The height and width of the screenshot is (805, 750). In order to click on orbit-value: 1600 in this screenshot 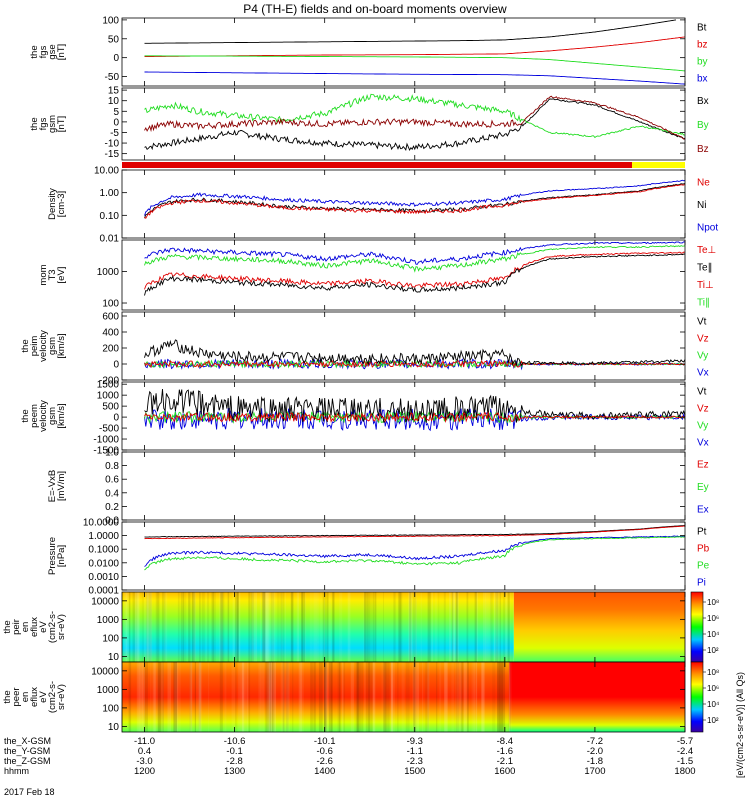, I will do `click(504, 771)`.